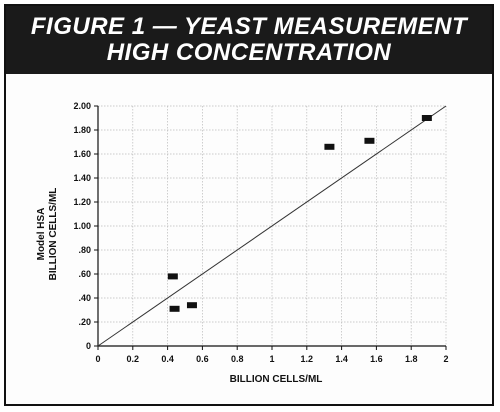  Describe the element at coordinates (82, 154) in the screenshot. I see `y-tick-label-8: 1.60` at that location.